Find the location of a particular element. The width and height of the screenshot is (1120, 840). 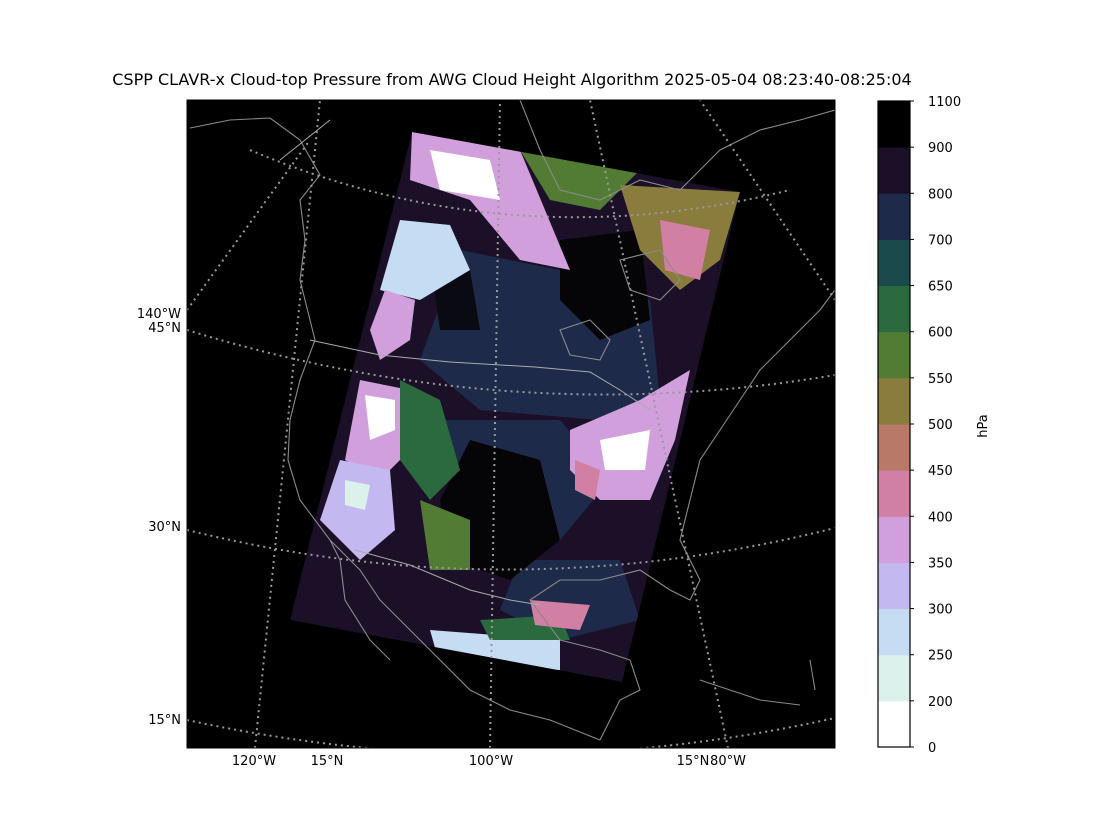

colorbar-tick-label: 350 is located at coordinates (940, 563).